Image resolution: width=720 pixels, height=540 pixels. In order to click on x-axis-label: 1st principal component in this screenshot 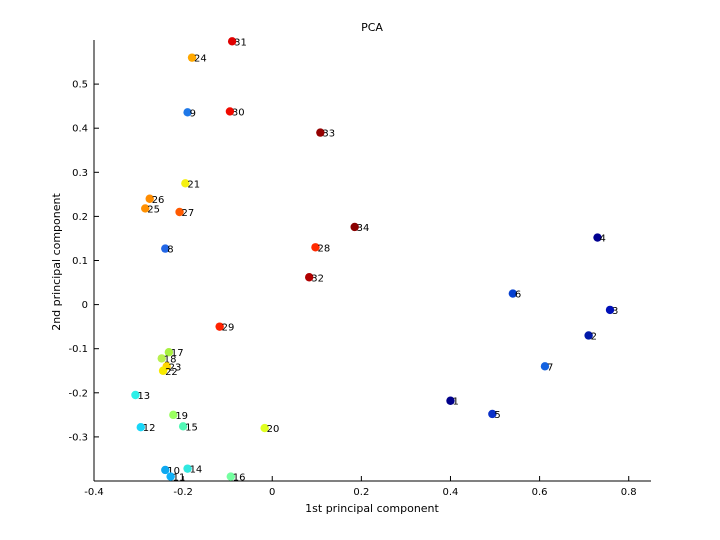, I will do `click(372, 508)`.